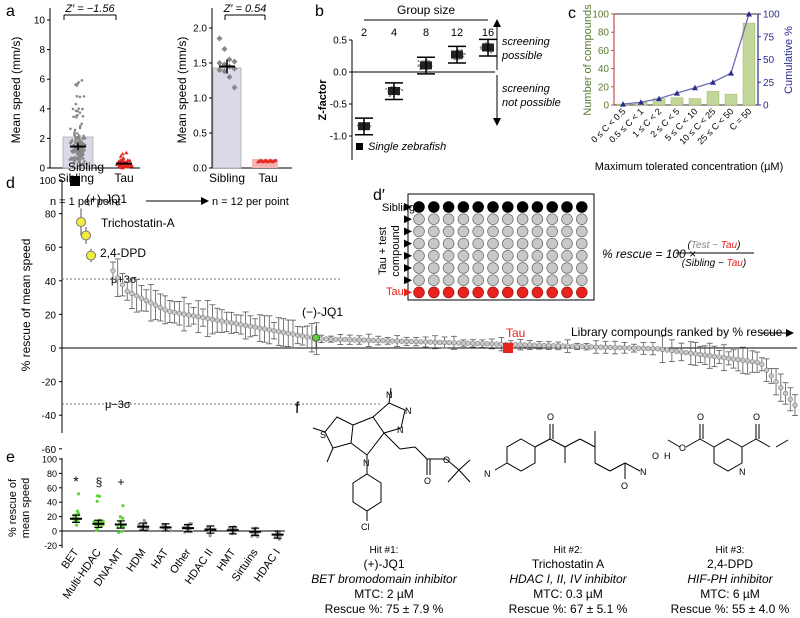  What do you see at coordinates (568, 609) in the screenshot?
I see `svg-text: Rescue %: 67 ± 5.1 %` at bounding box center [568, 609].